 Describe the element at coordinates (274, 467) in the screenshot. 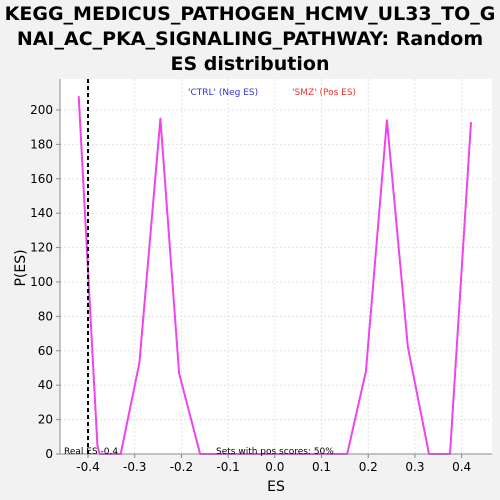

I see `x-tick-label: 0.0` at that location.